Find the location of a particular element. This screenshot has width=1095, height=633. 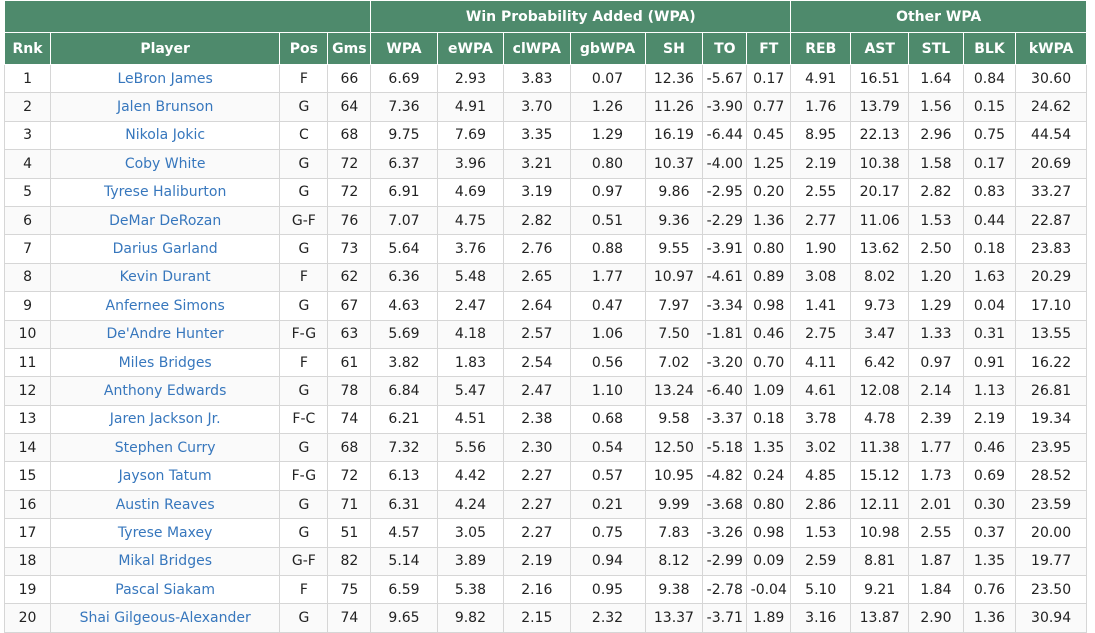

cell-stl: 1.53 is located at coordinates (936, 220).